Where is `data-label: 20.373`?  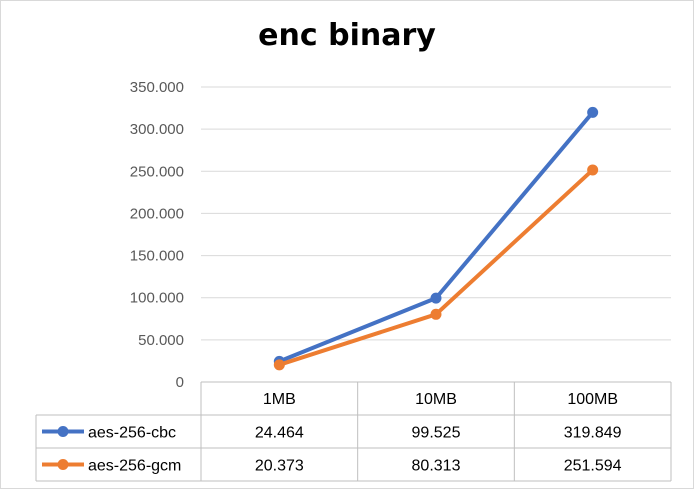 data-label: 20.373 is located at coordinates (279, 466).